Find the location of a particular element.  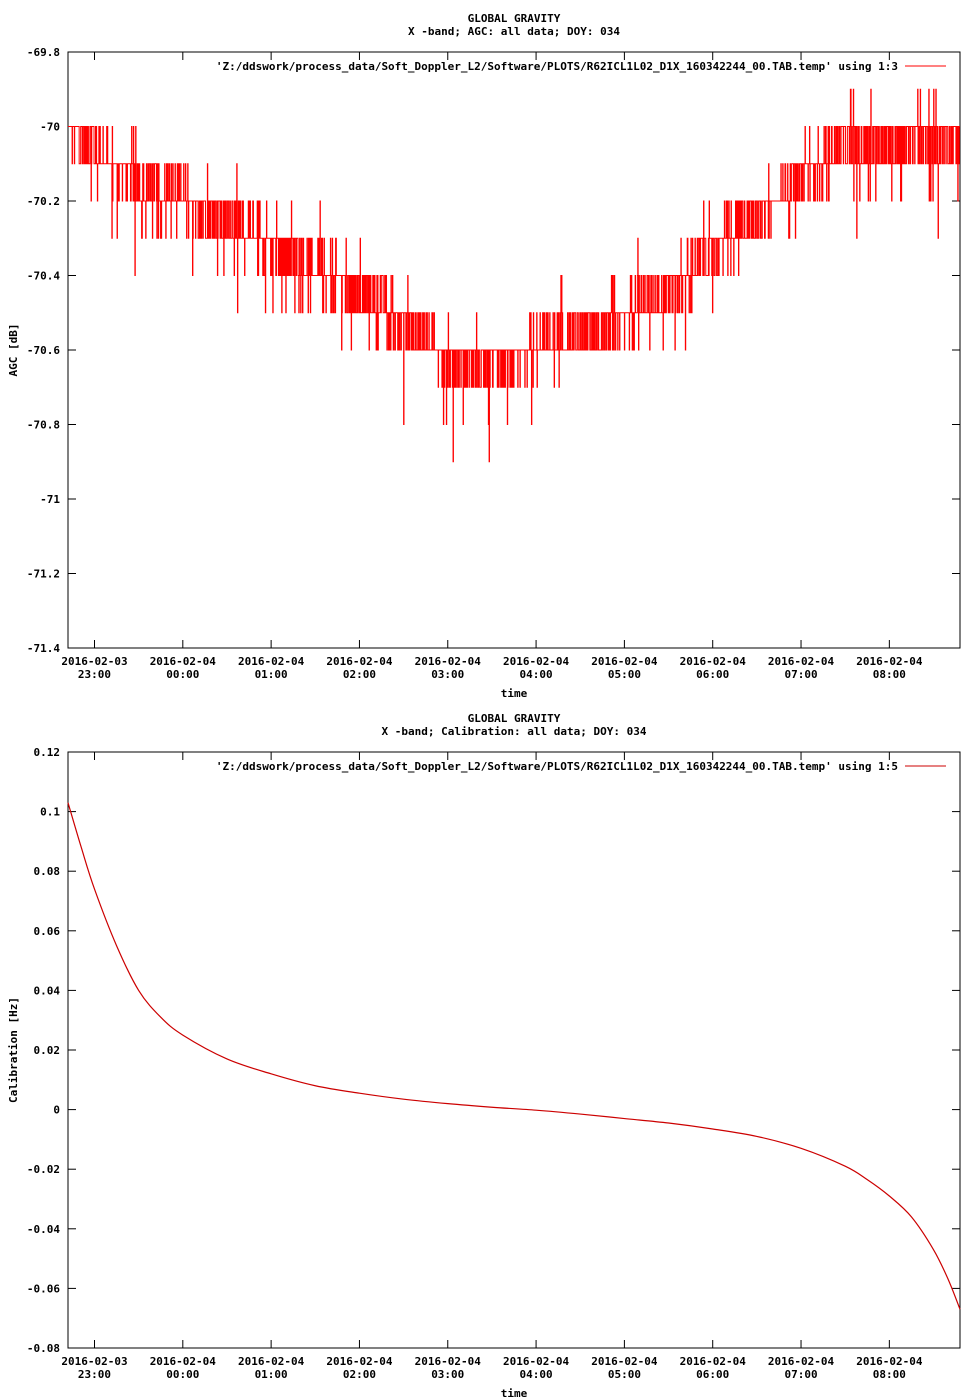

y-tick-label: -71 is located at coordinates (50, 499).